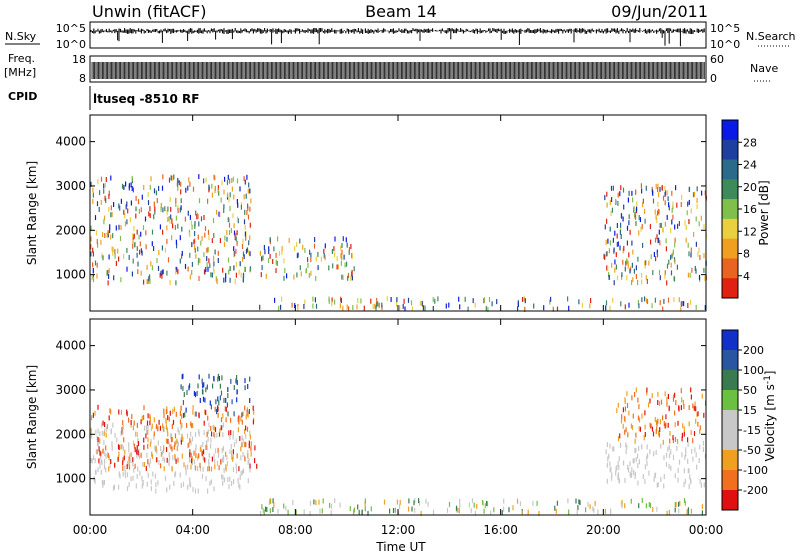 This screenshot has width=800, height=554. Describe the element at coordinates (746, 254) in the screenshot. I see `power-colorbar-tick-label: 8` at that location.